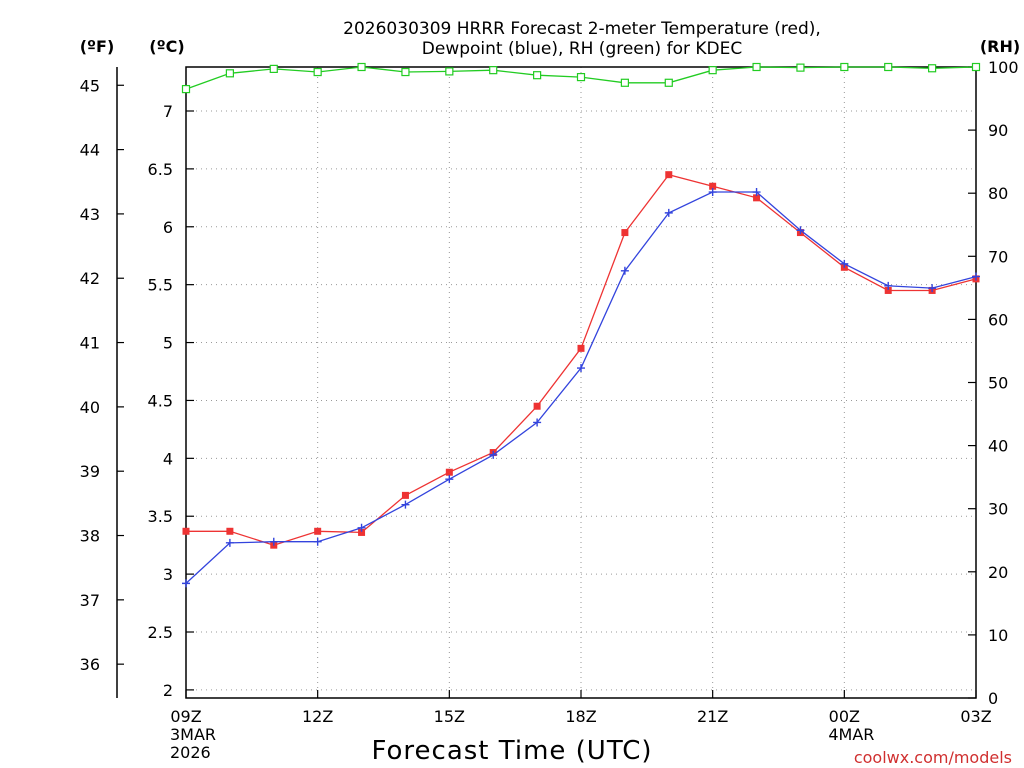 This screenshot has height=768, width=1024. What do you see at coordinates (160, 632) in the screenshot?
I see `celsius-tick-label: 2.5` at bounding box center [160, 632].